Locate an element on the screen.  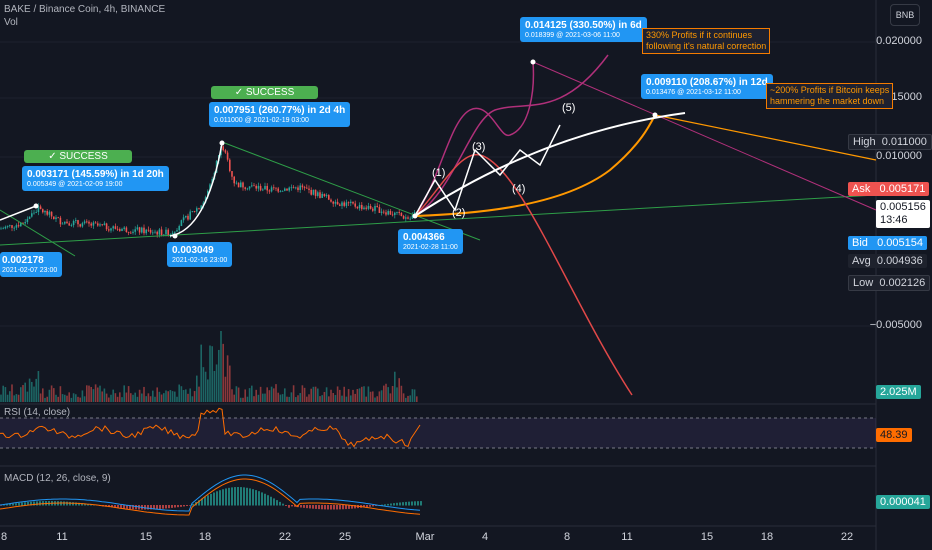
time-tick: 18 is located at coordinates (205, 537).